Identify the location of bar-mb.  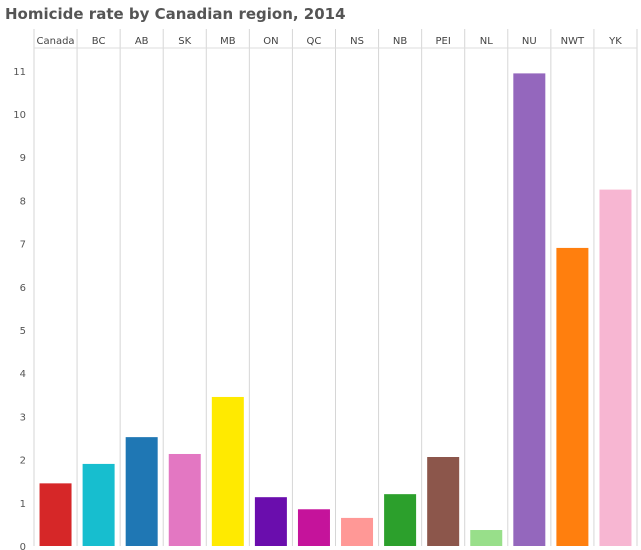
(227, 471).